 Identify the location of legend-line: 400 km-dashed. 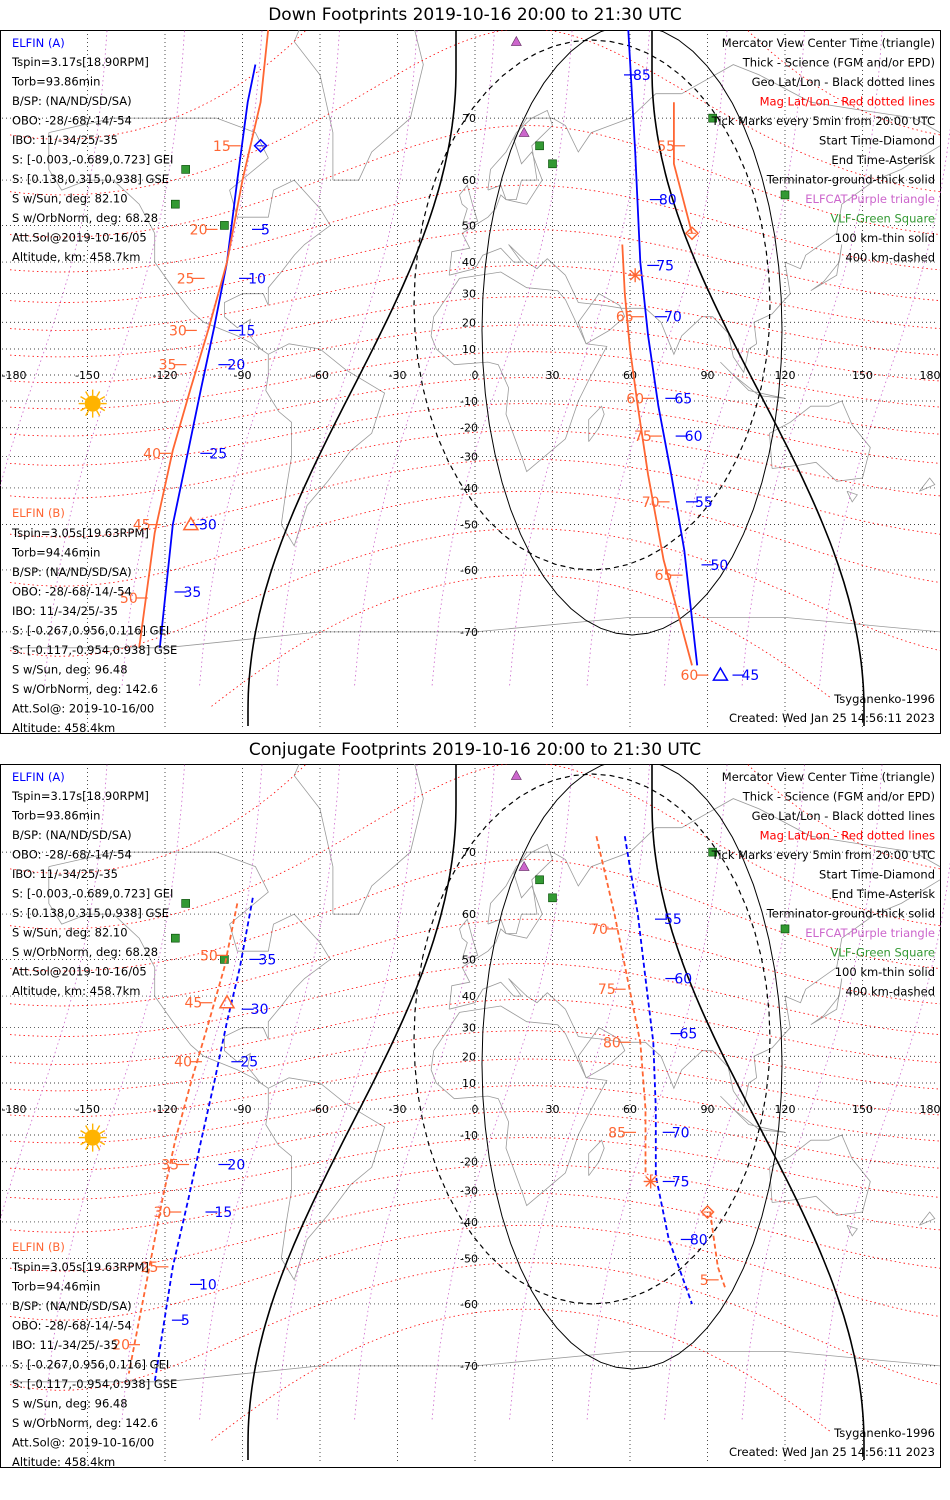
(890, 992).